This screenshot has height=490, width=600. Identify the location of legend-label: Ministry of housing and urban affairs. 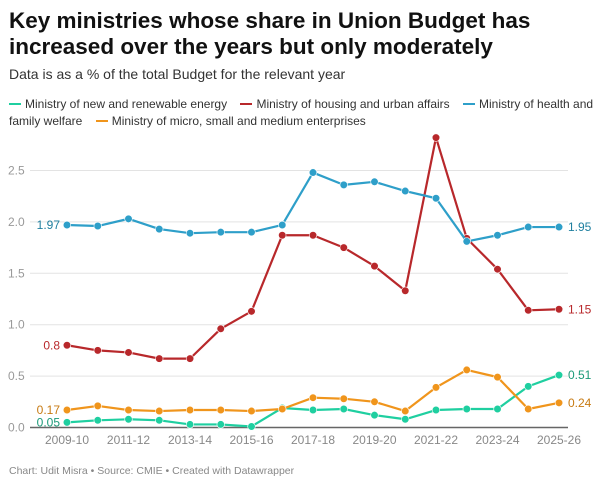
(353, 104).